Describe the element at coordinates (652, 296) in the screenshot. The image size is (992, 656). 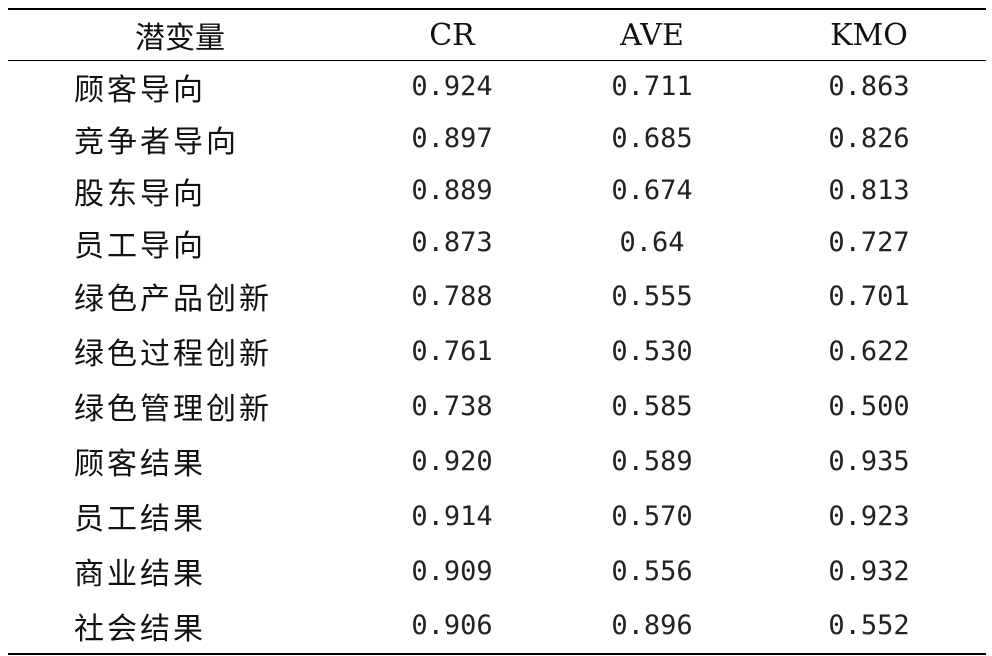
I see `ave-value: 0.555` at that location.